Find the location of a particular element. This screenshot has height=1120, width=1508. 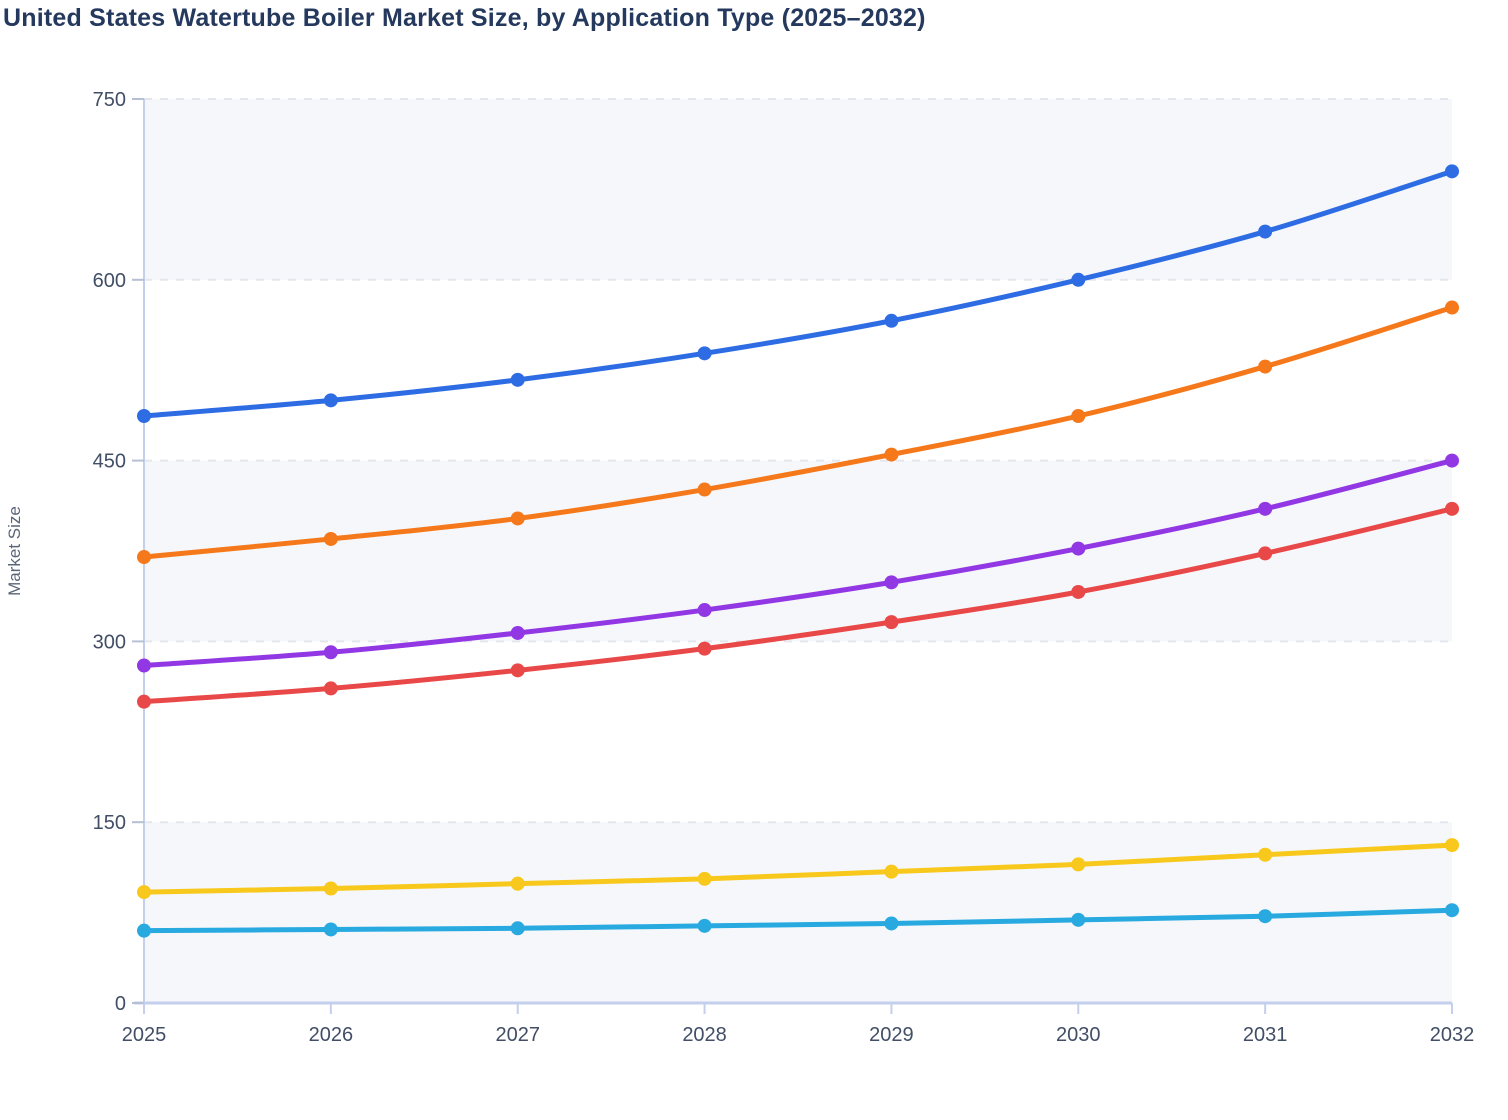

x-tick-label: 2028 is located at coordinates (704, 1035).